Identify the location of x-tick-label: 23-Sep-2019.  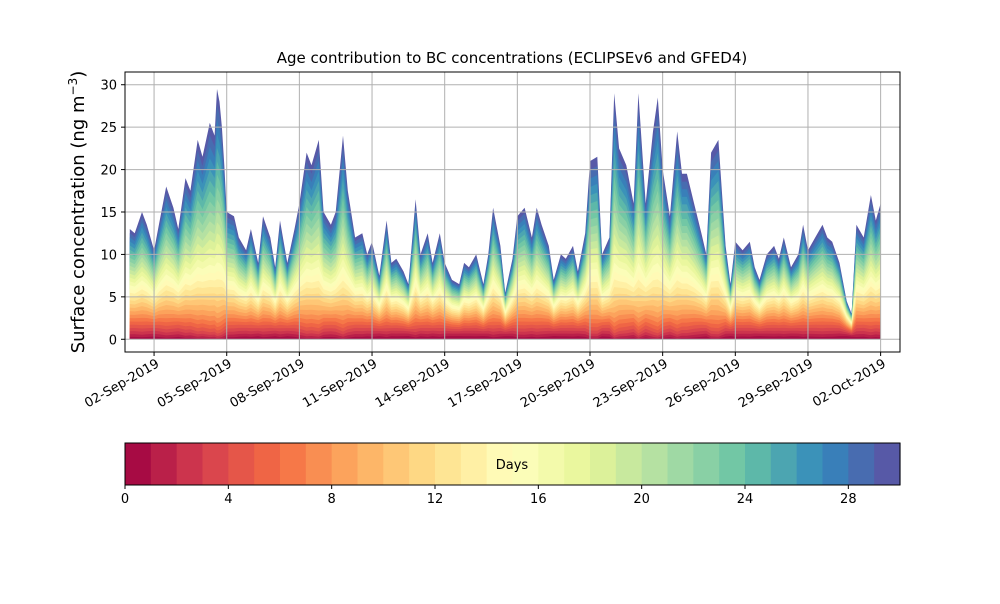
(631, 383).